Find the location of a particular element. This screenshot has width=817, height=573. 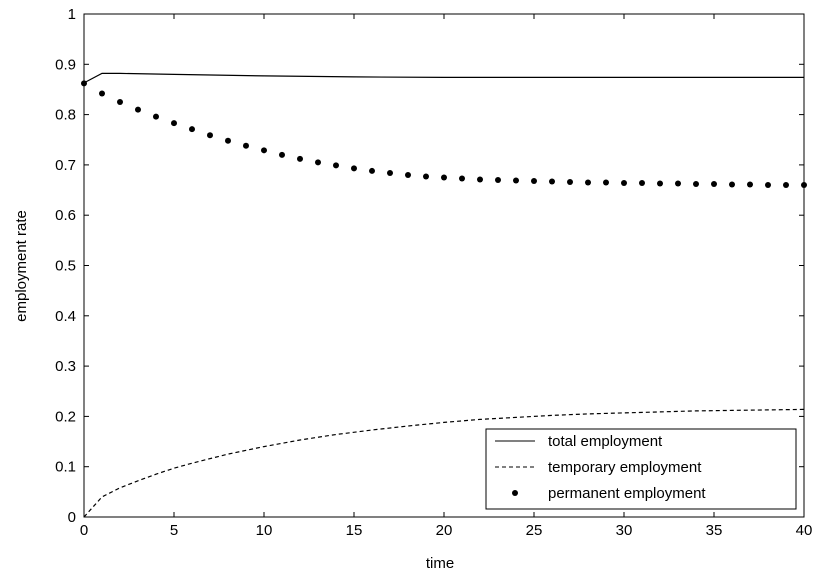

legend-box is located at coordinates (641, 469).